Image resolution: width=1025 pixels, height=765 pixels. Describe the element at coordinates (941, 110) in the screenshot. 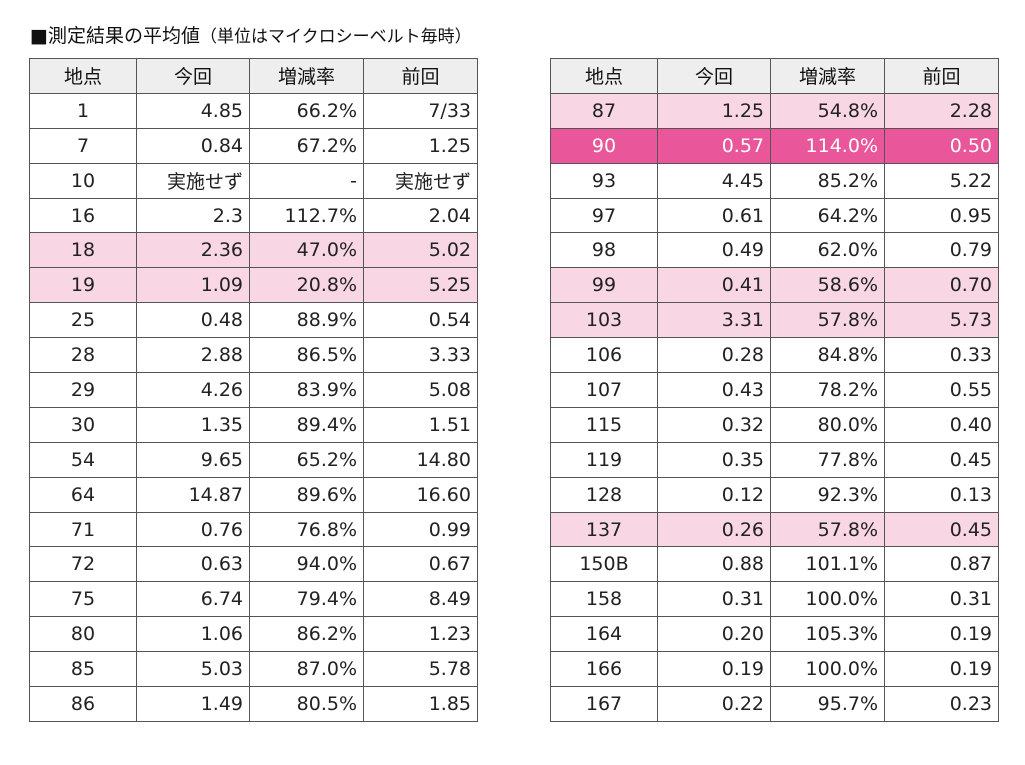

I see `cell-previous: 2.28` at that location.